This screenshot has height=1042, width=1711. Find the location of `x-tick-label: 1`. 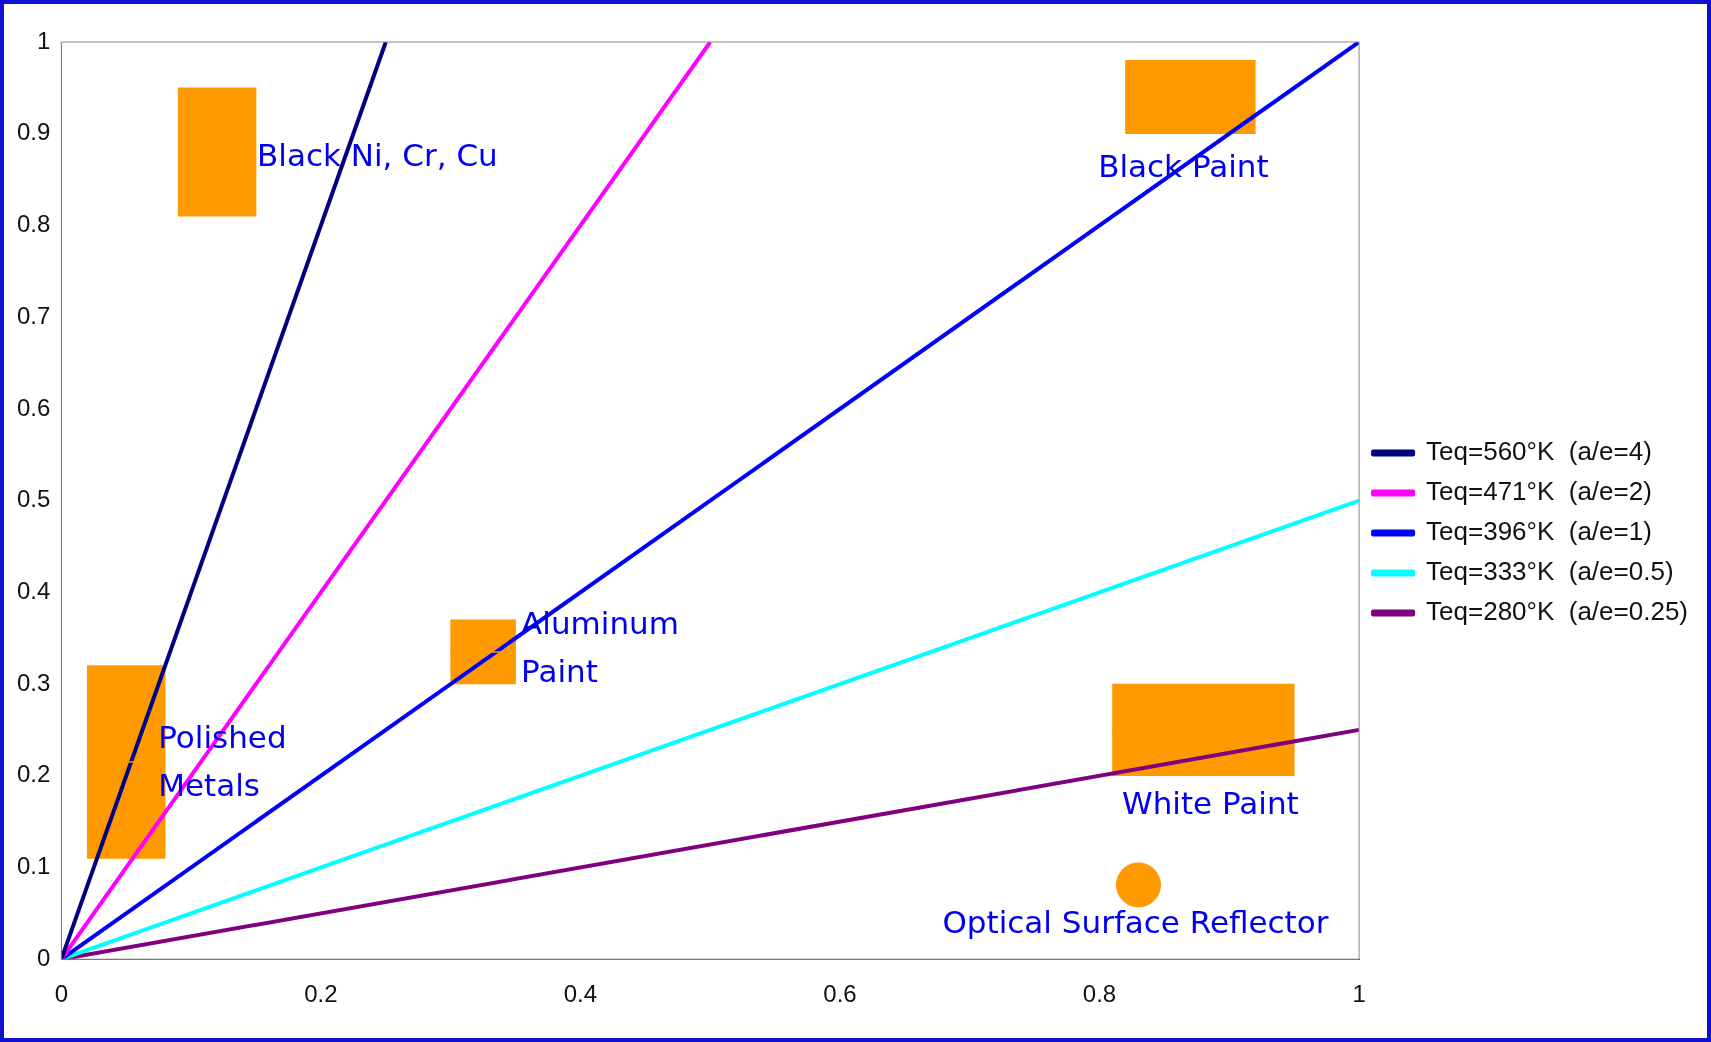

x-tick-label: 1 is located at coordinates (1359, 994).